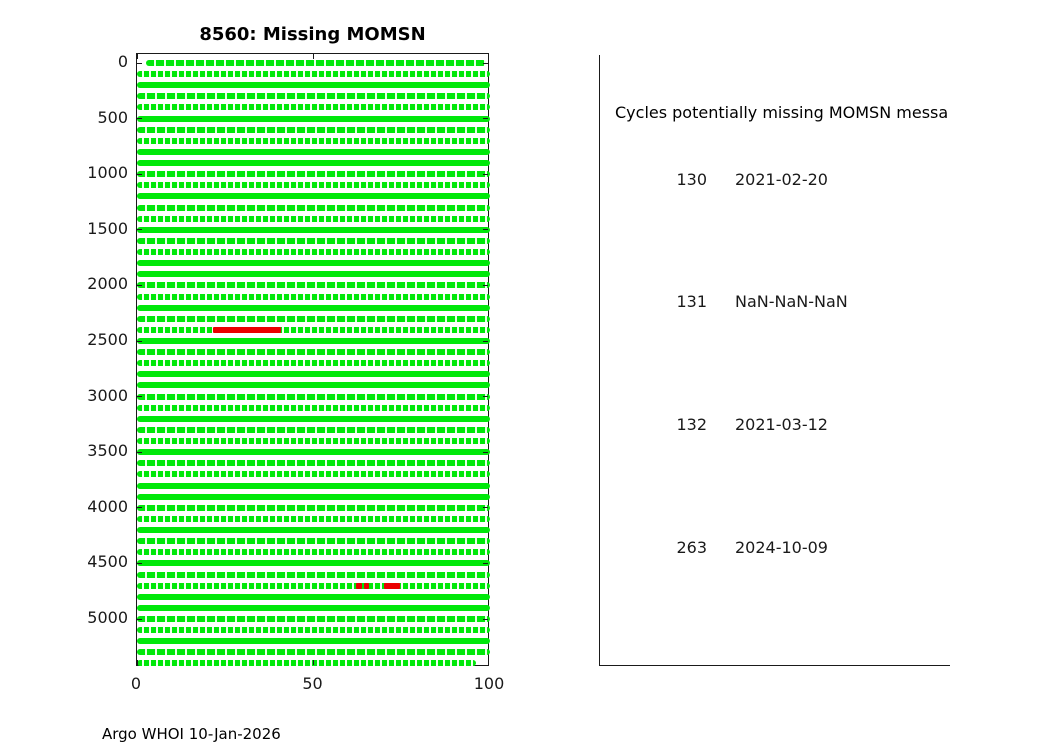 Image resolution: width=1050 pixels, height=750 pixels. Describe the element at coordinates (525, 302) in the screenshot. I see `cycle-row: 131 NaN-NaN-NaN` at that location.